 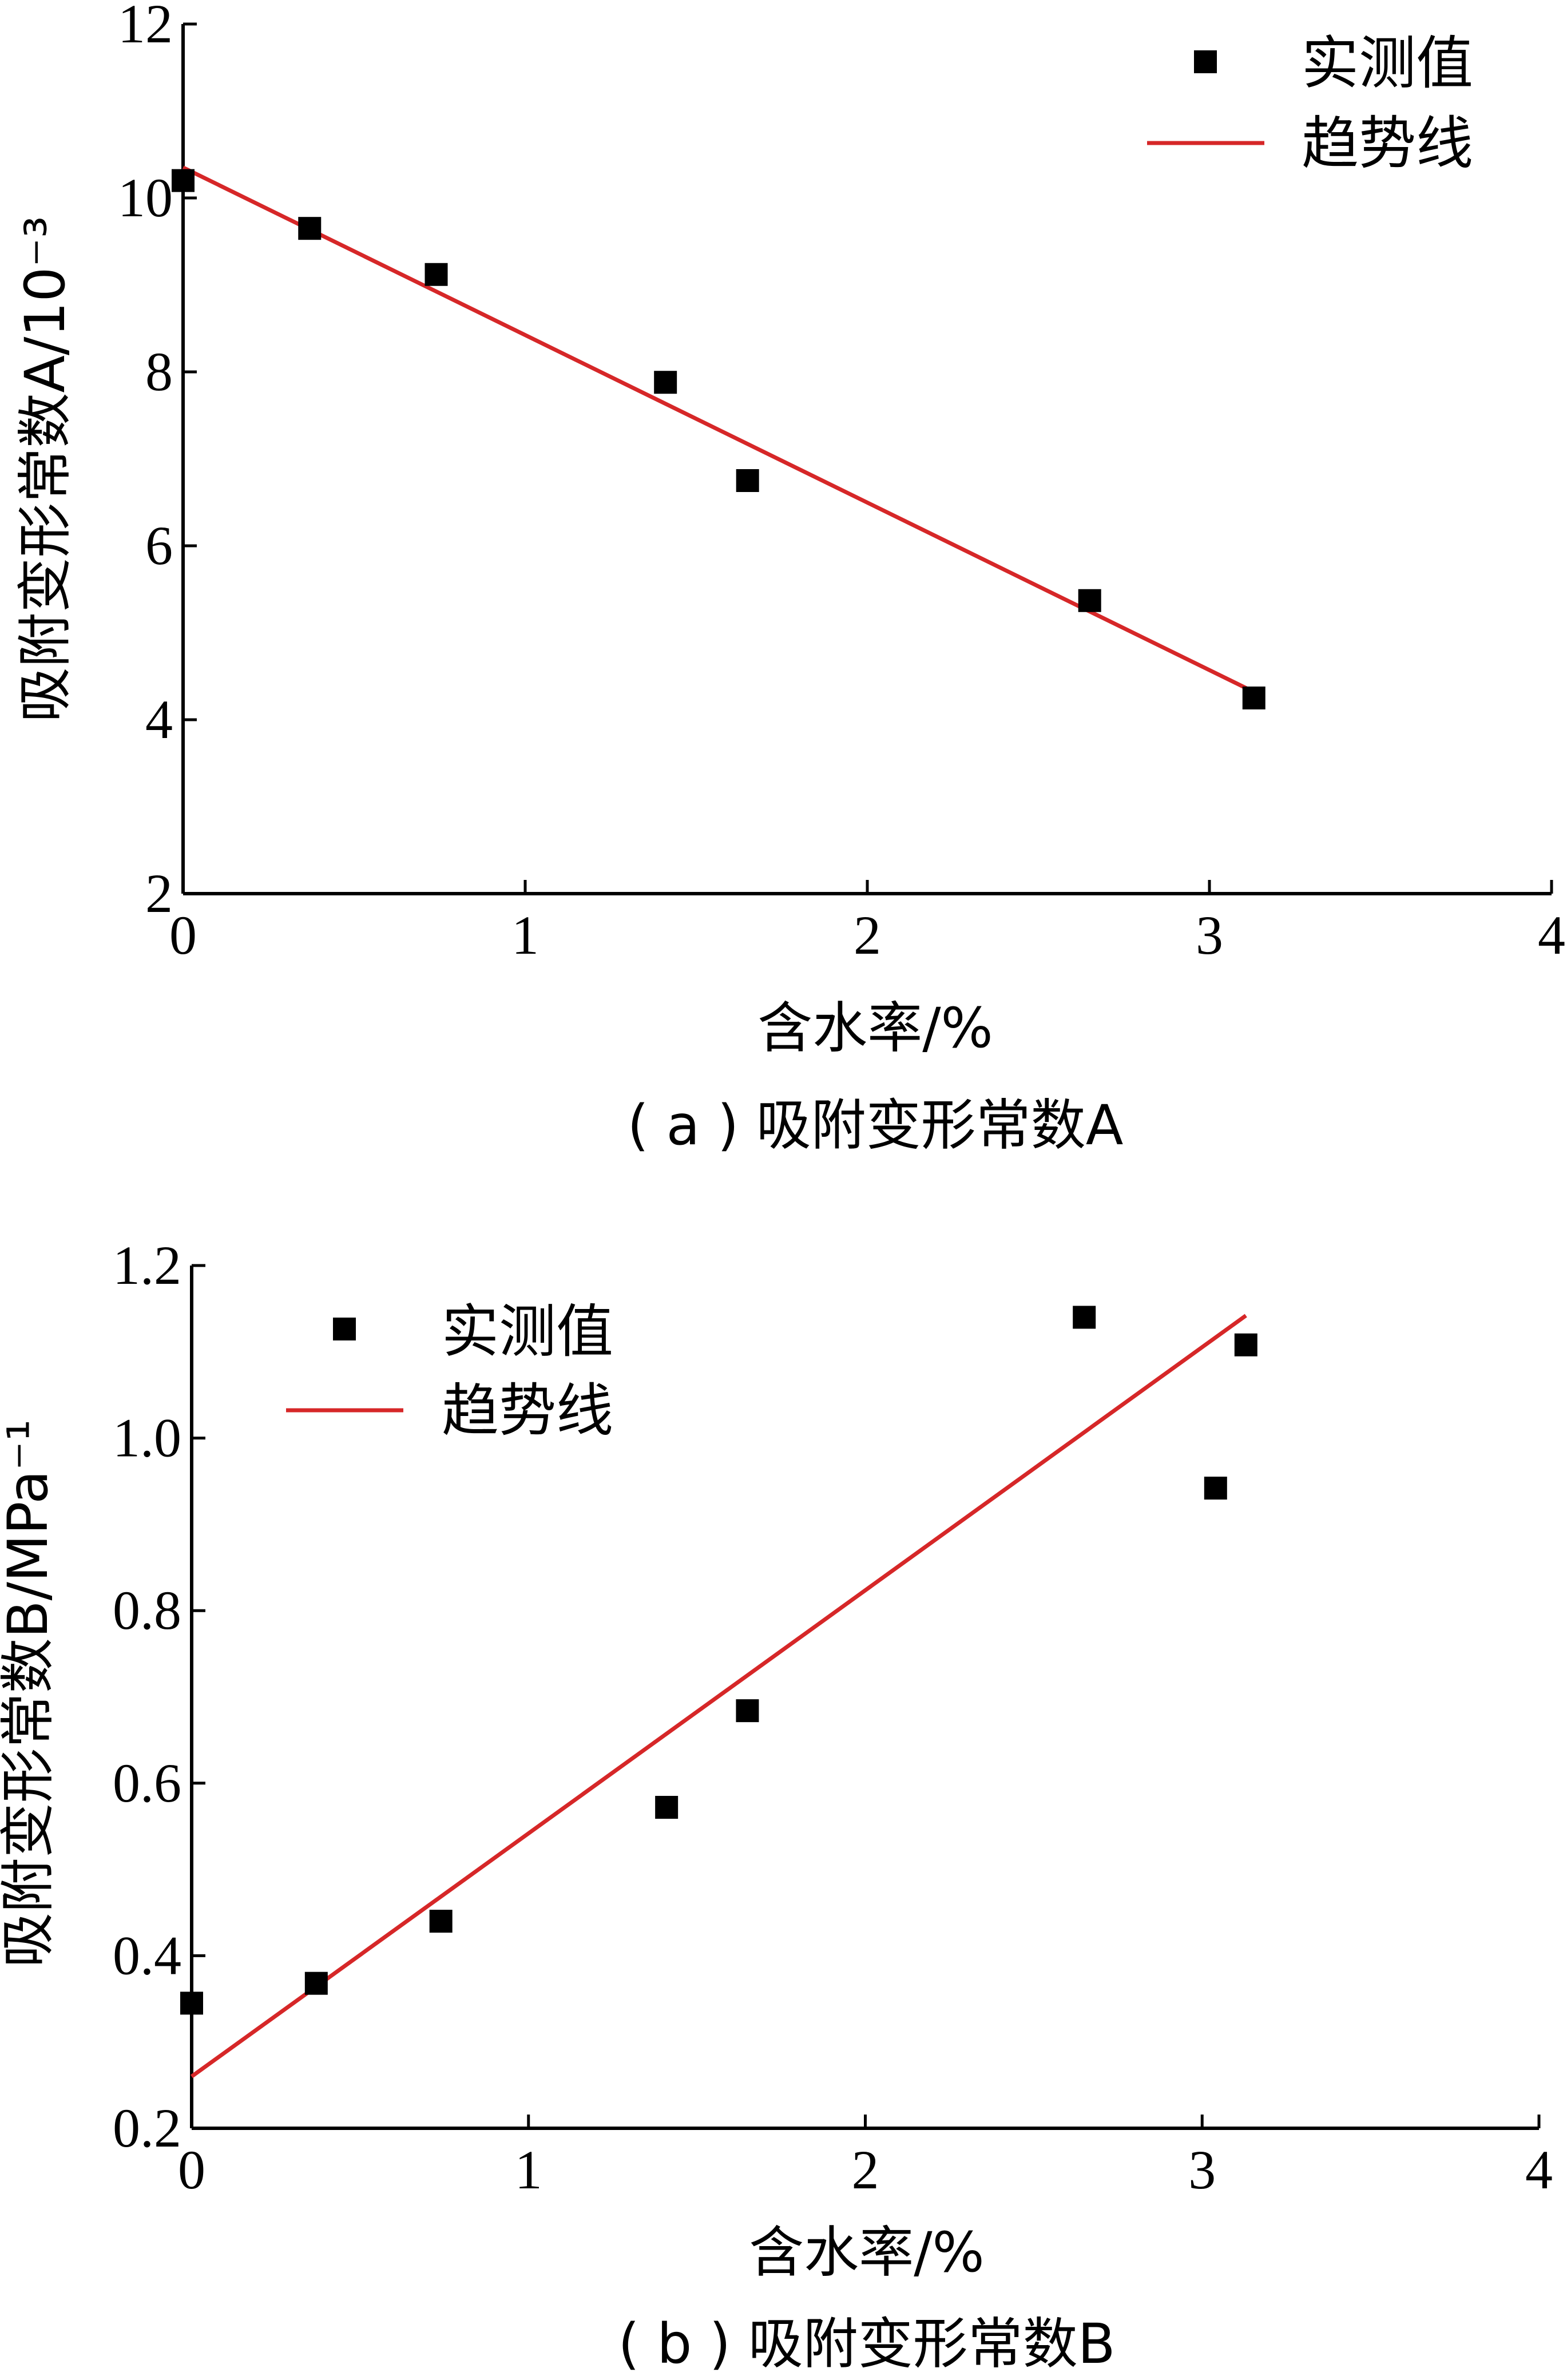 What do you see at coordinates (866, 2344) in the screenshot?
I see `caption-b: ( b ) 吸附变形常数B` at bounding box center [866, 2344].